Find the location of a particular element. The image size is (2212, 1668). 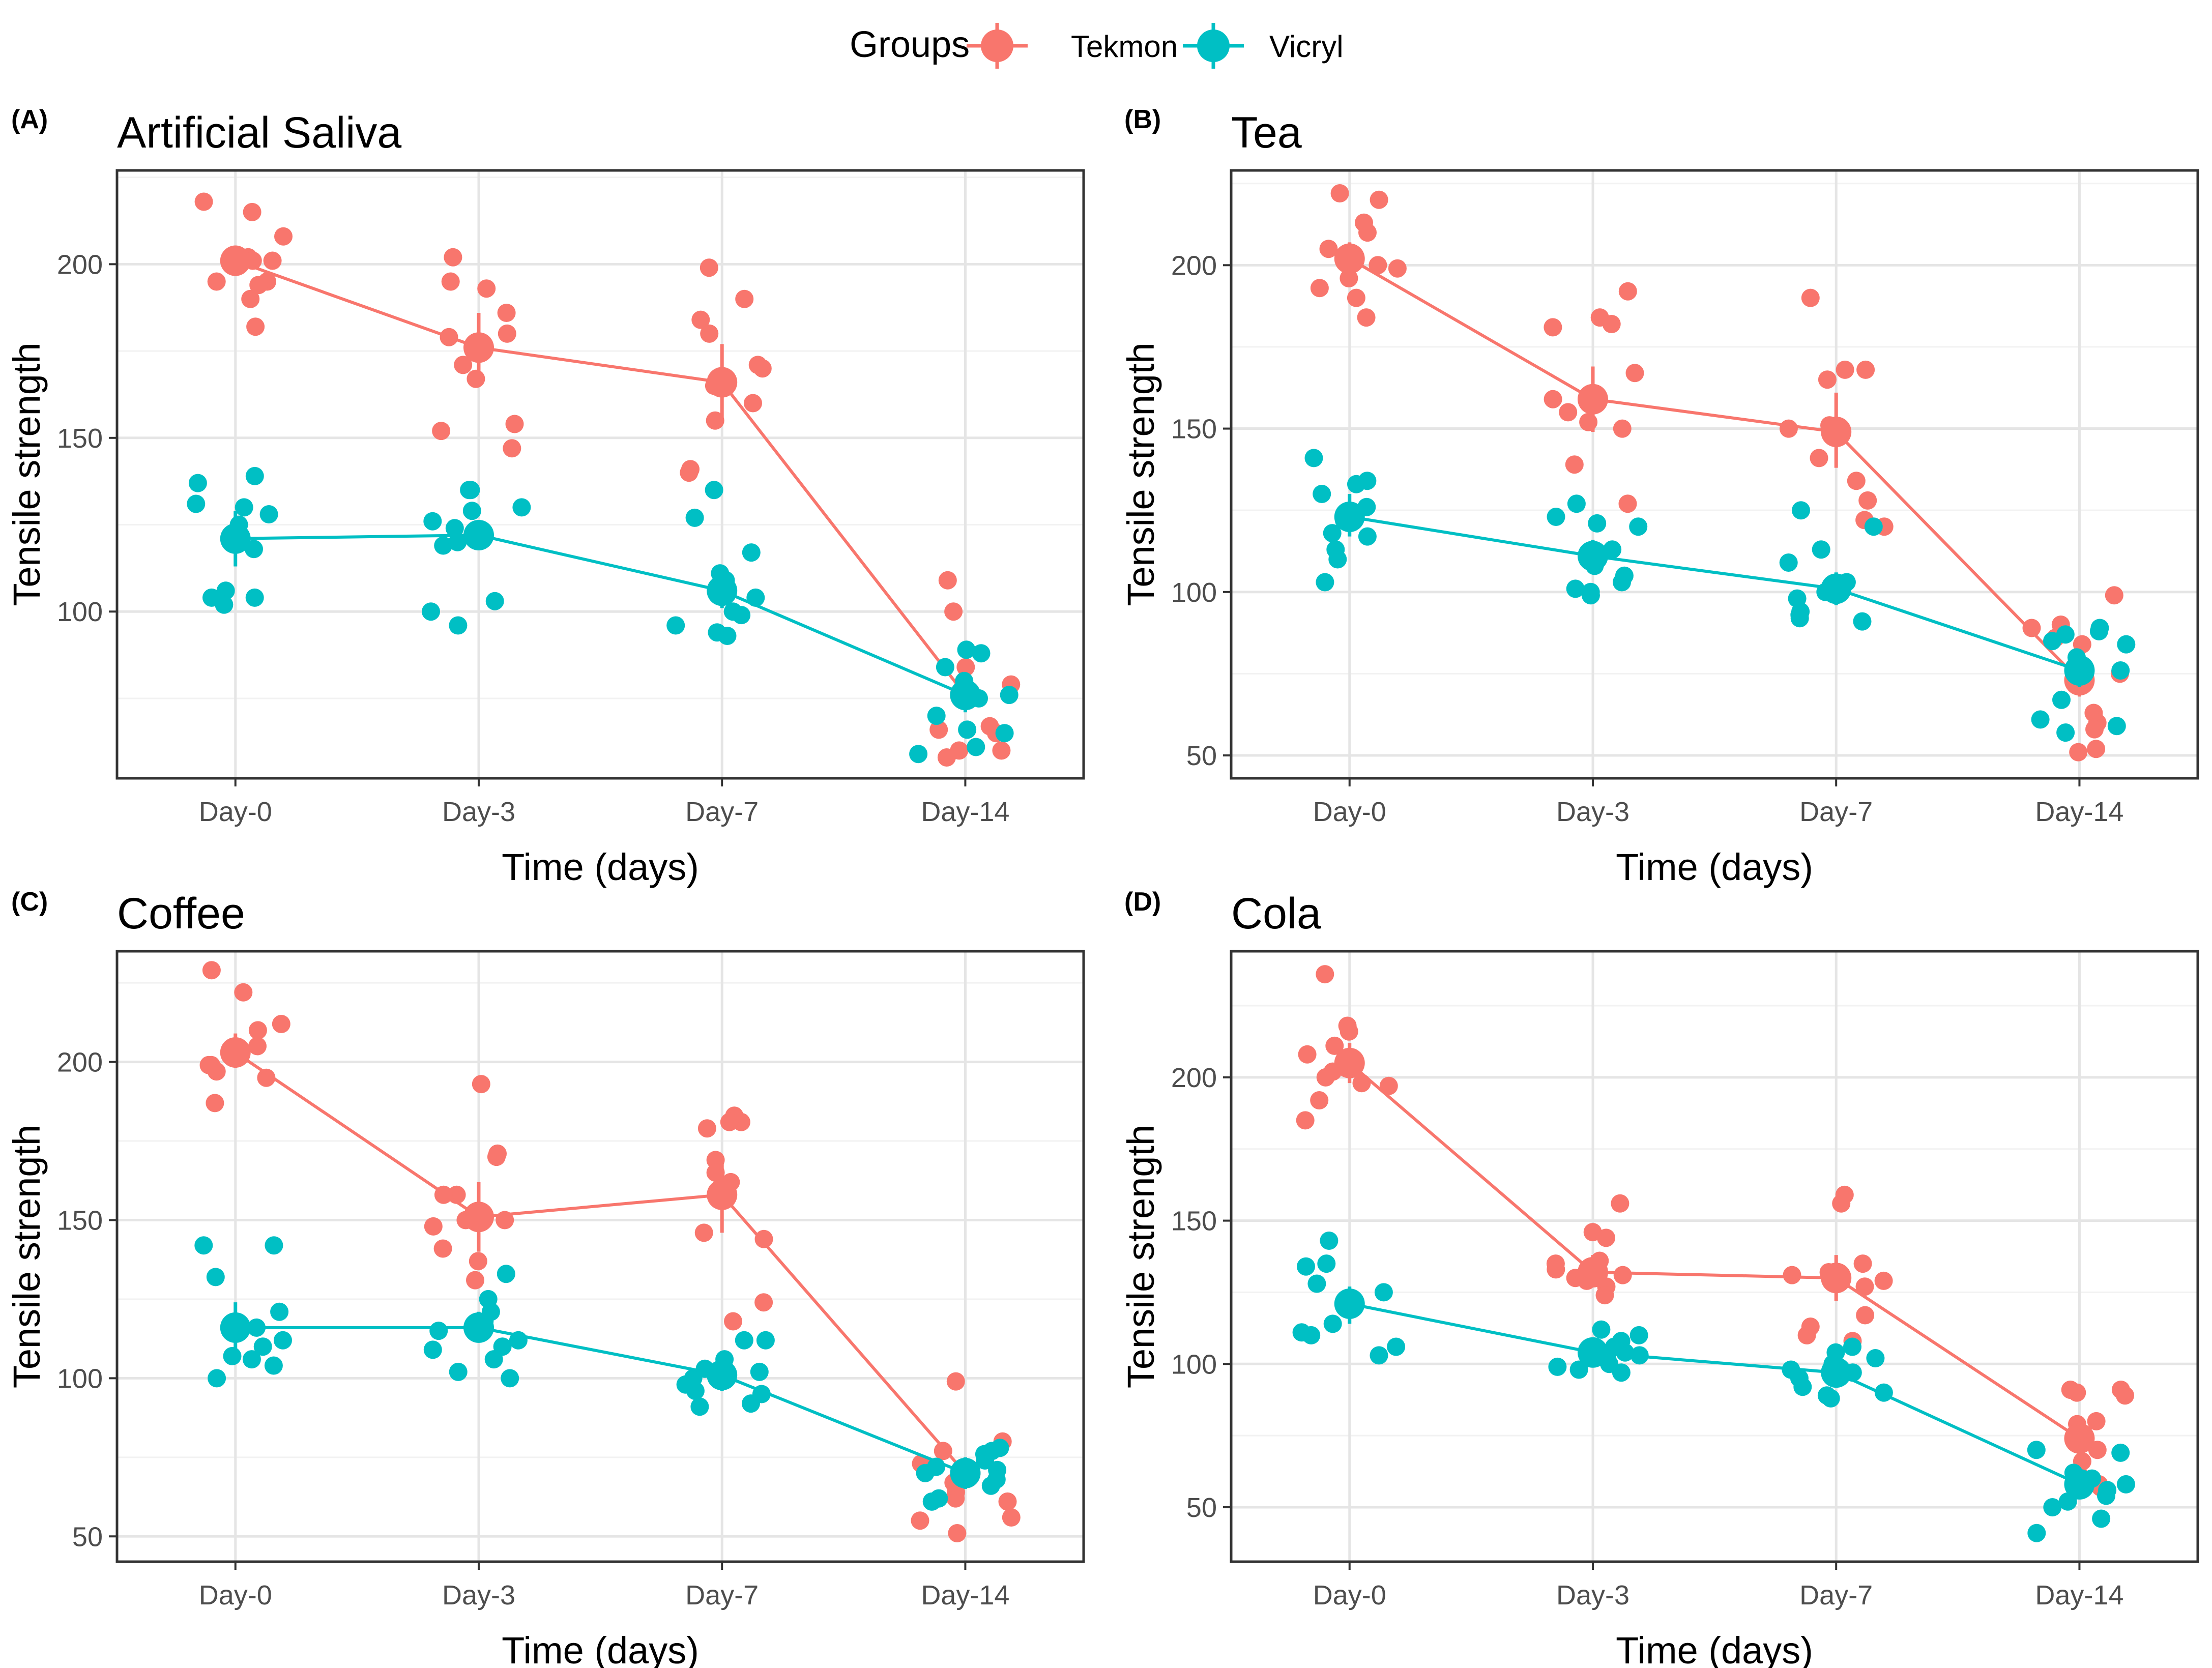

series-tekmon is located at coordinates (610, 1251).